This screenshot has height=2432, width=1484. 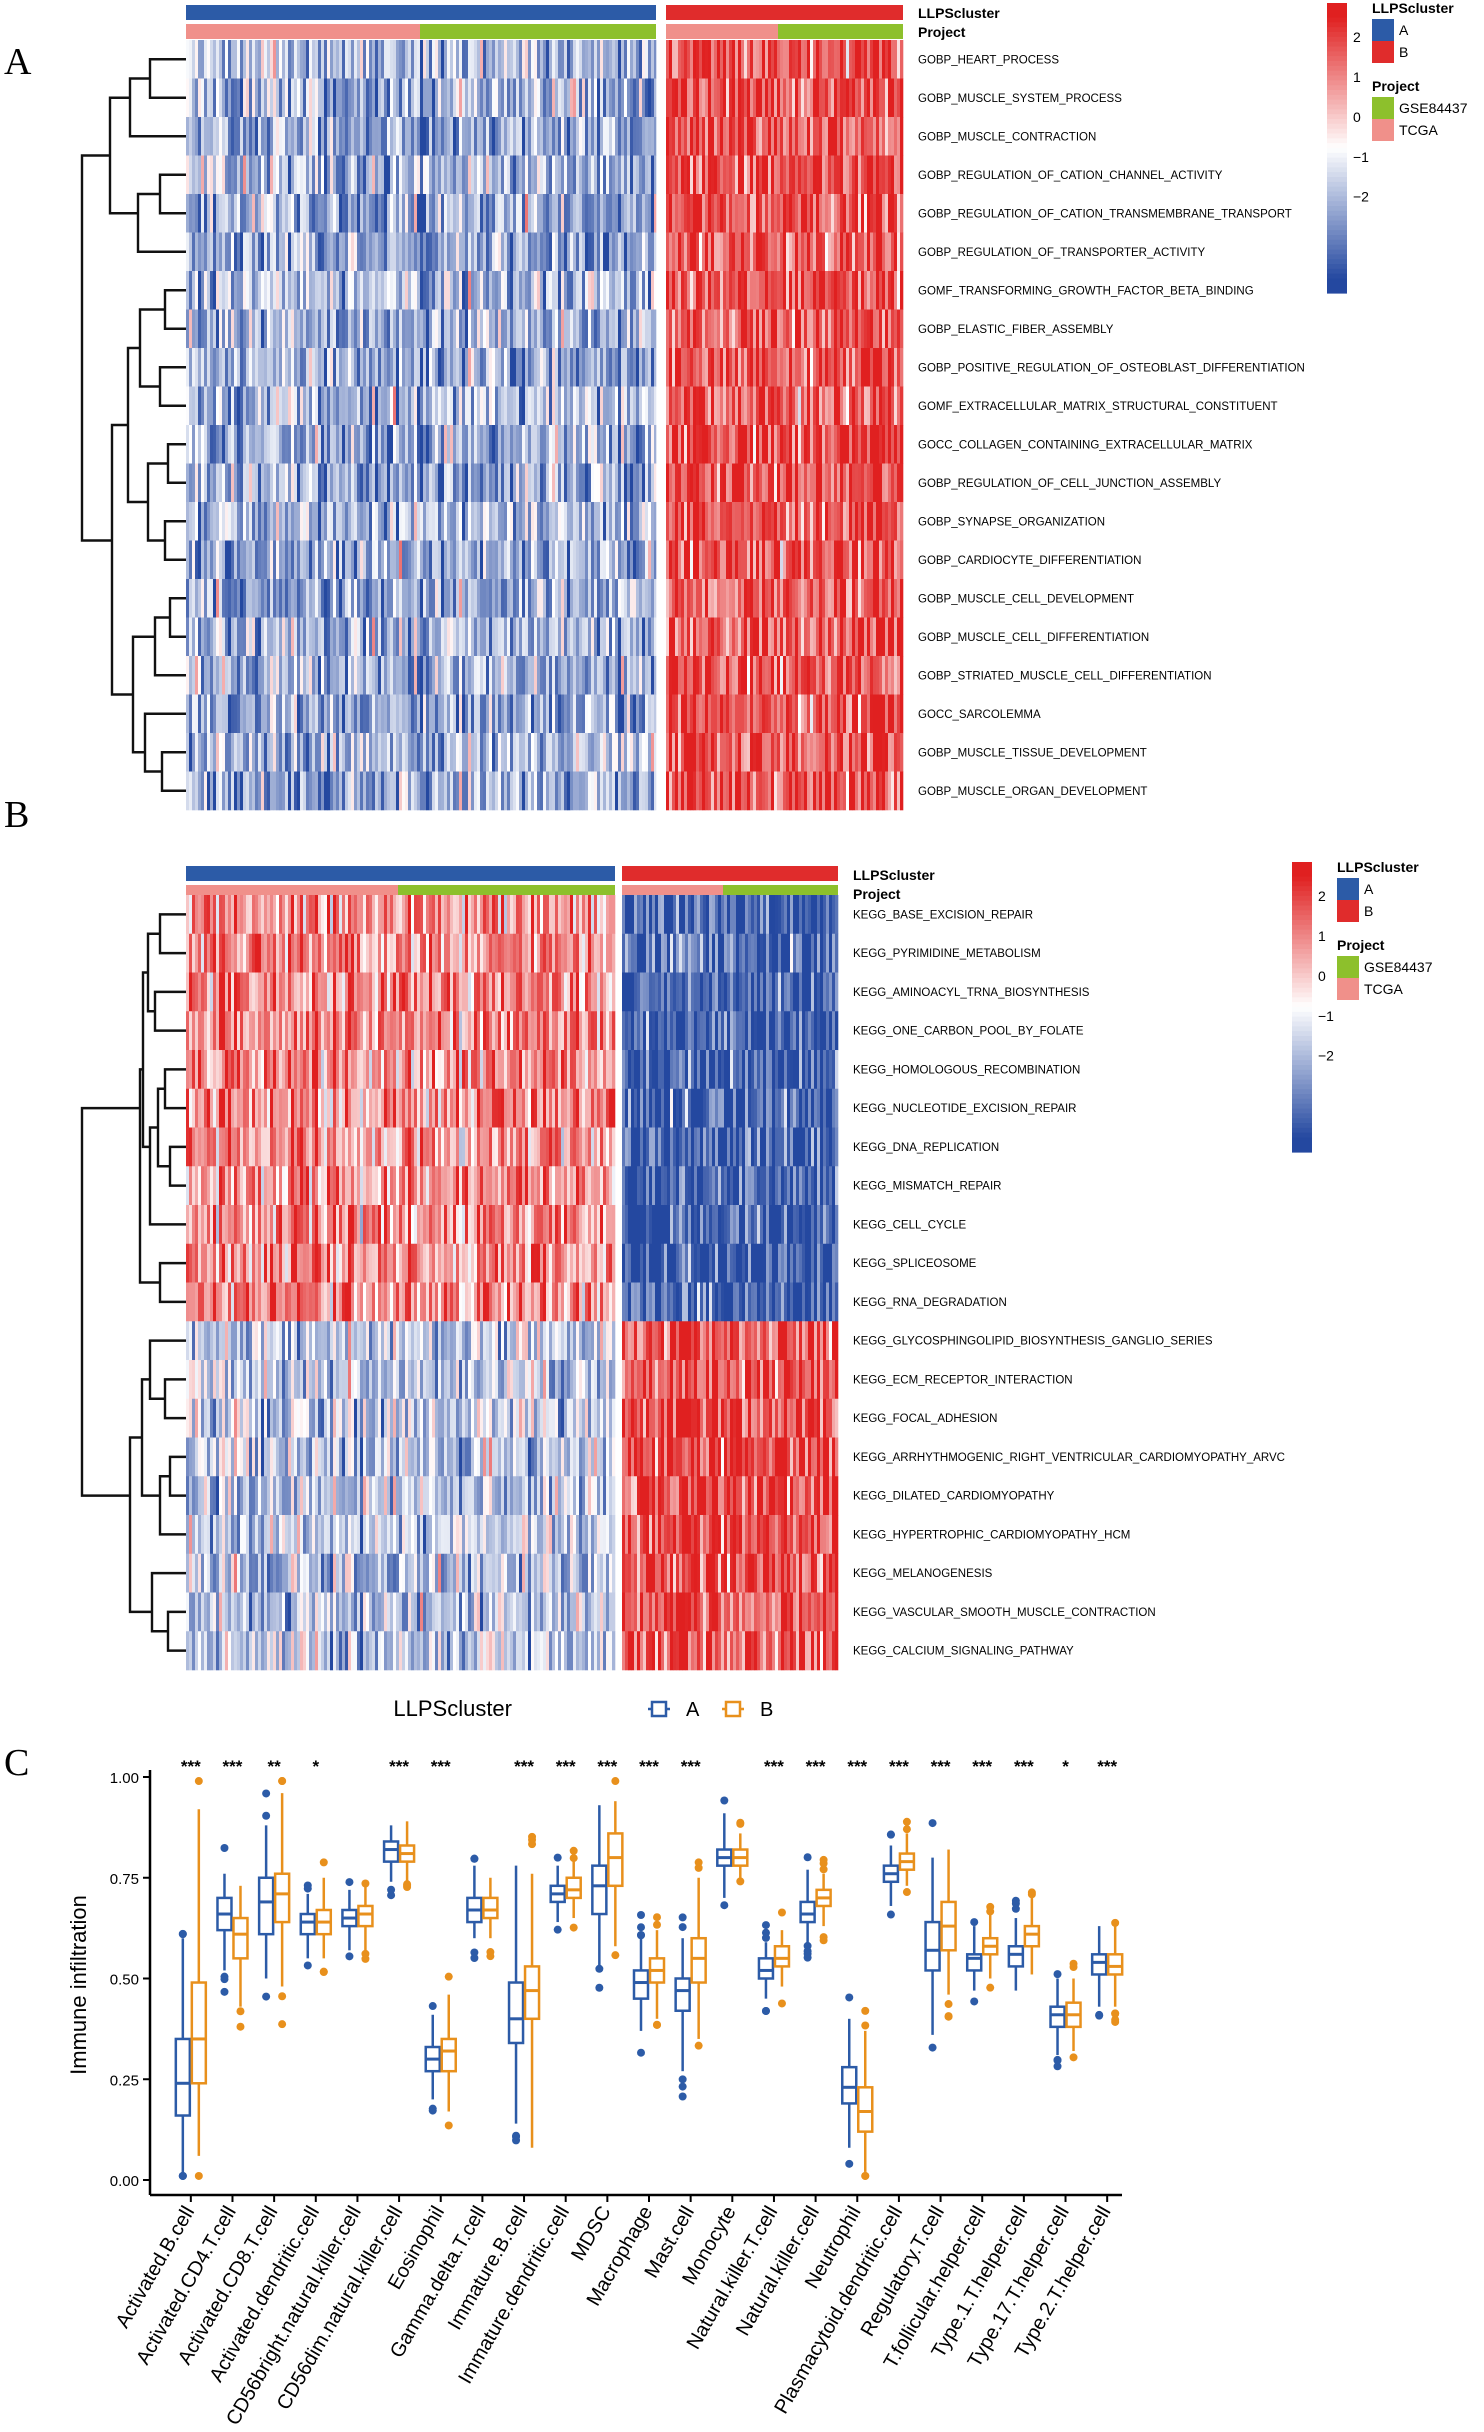 I want to click on row-label: GOCC_SARCOLEMMA, so click(x=979, y=715).